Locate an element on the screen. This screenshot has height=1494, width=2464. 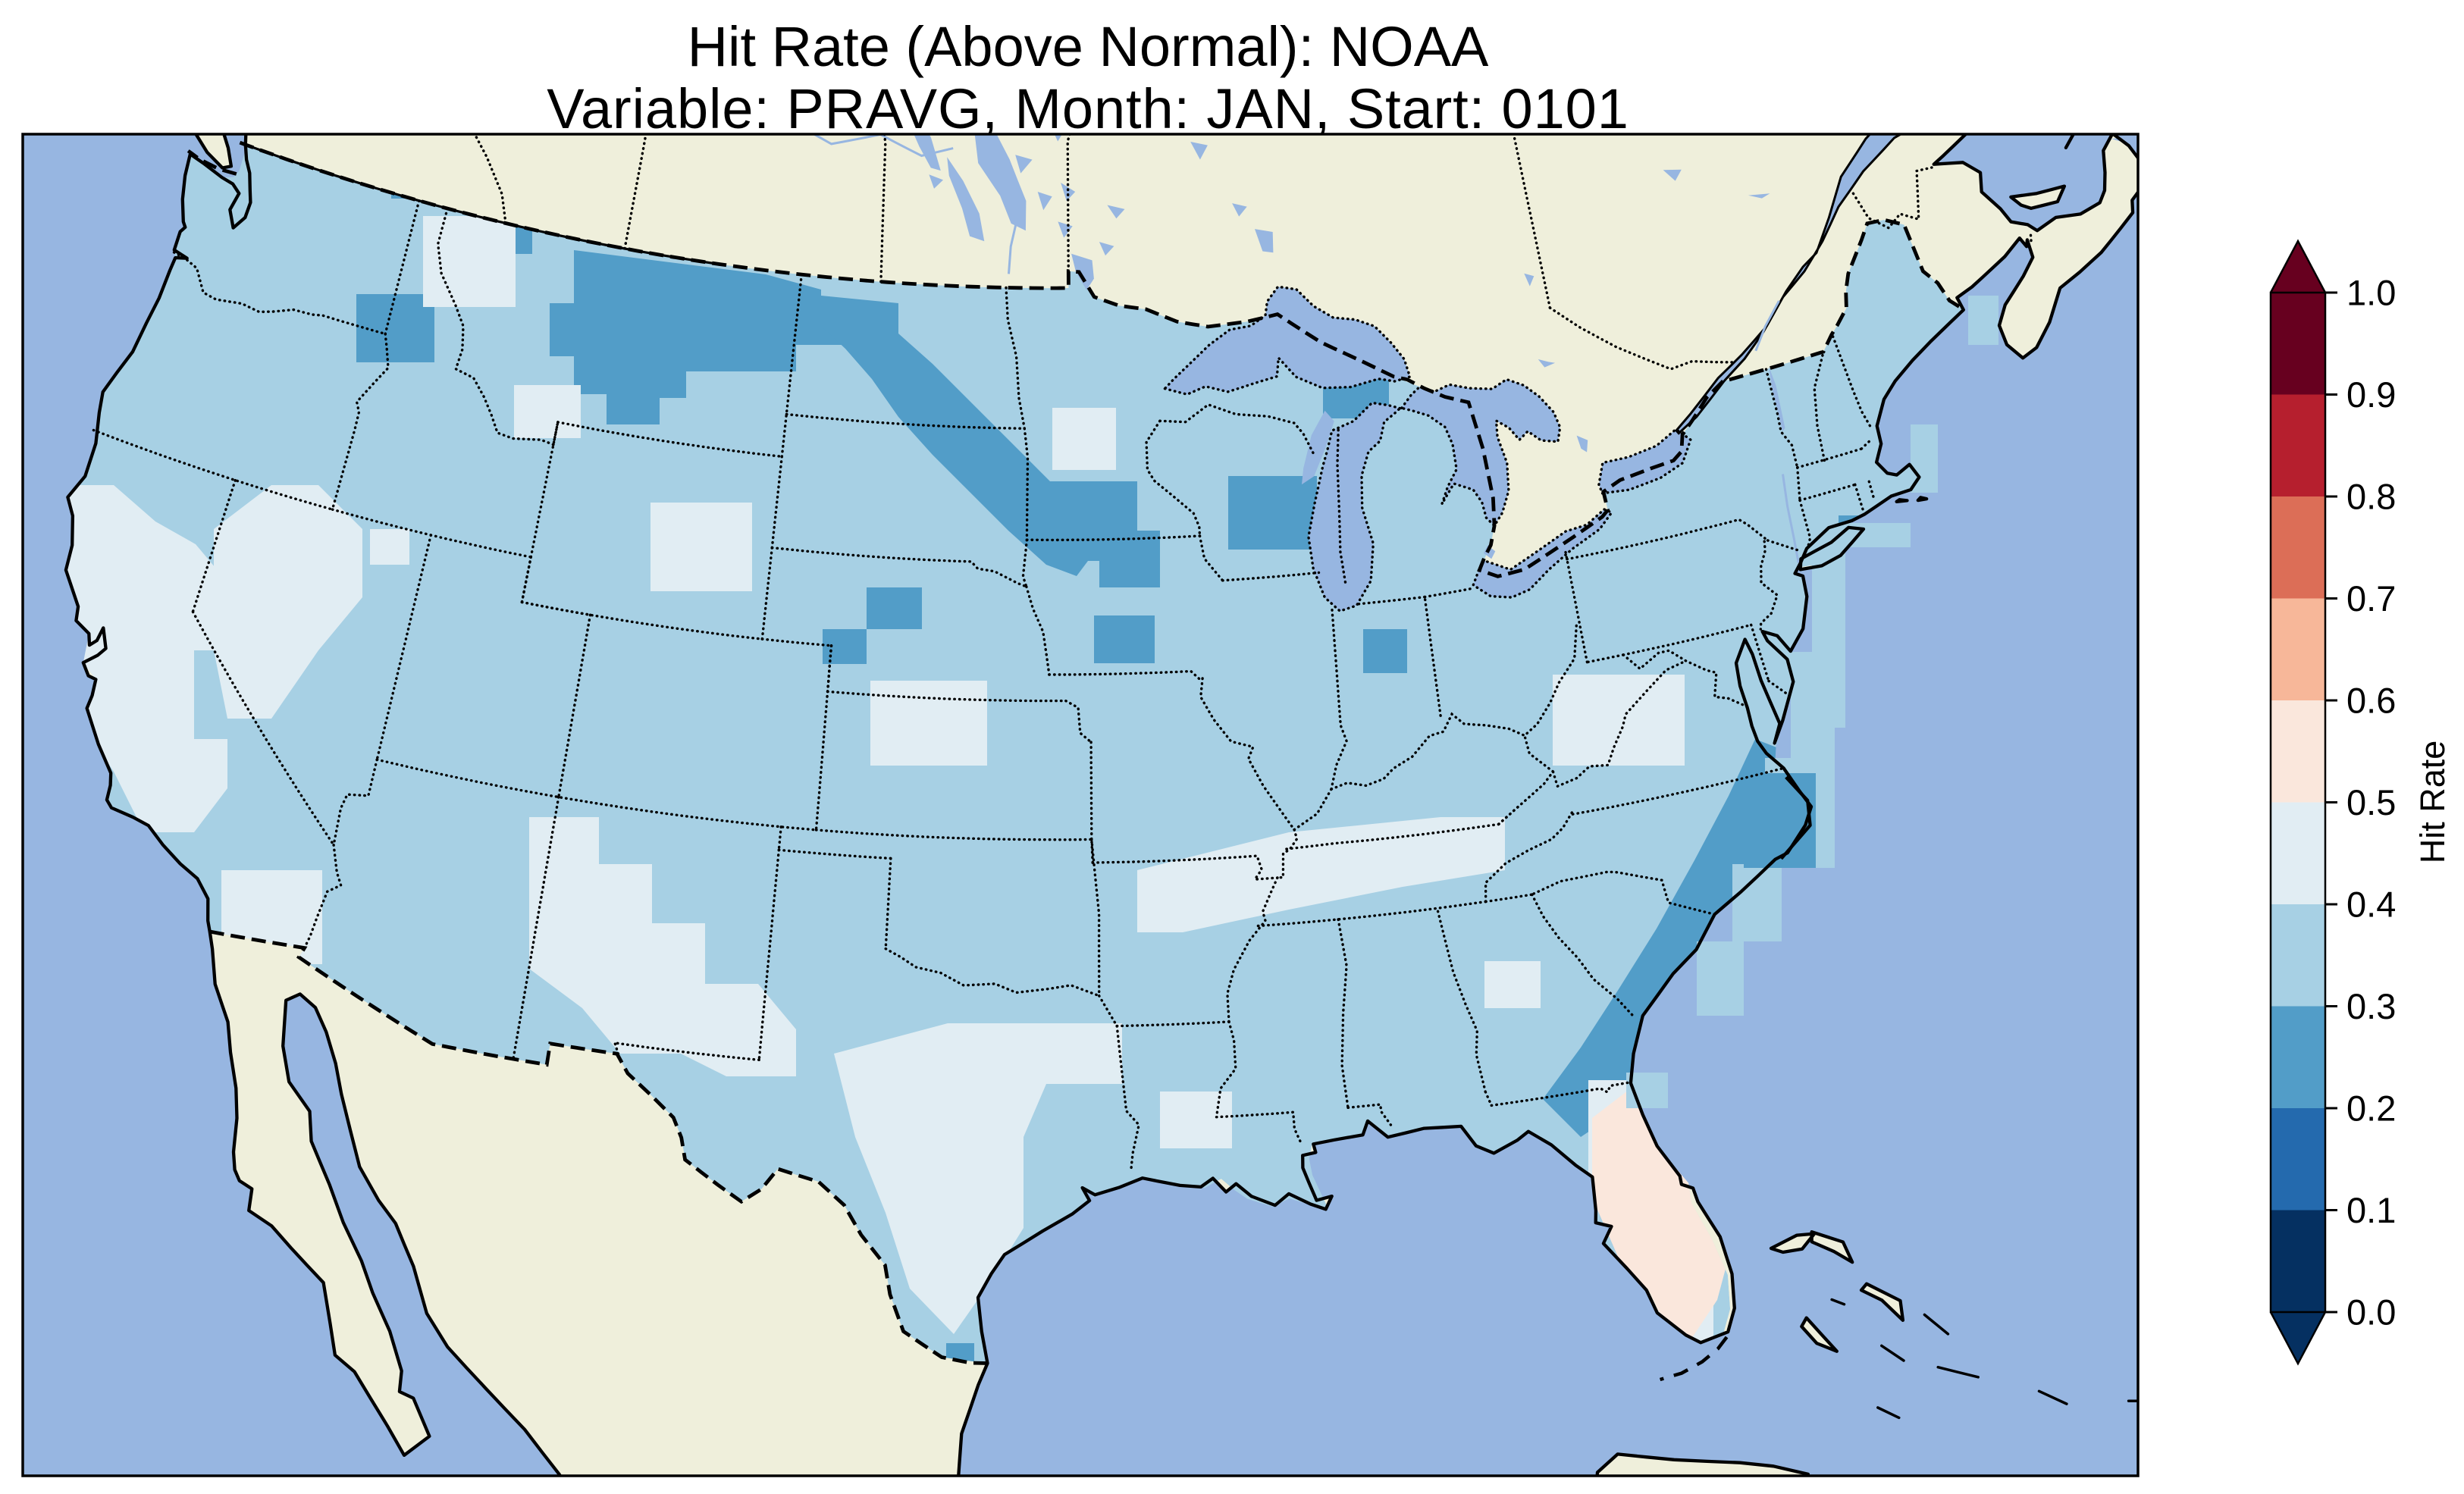
svg-text: 0.2 is located at coordinates (2371, 1108).